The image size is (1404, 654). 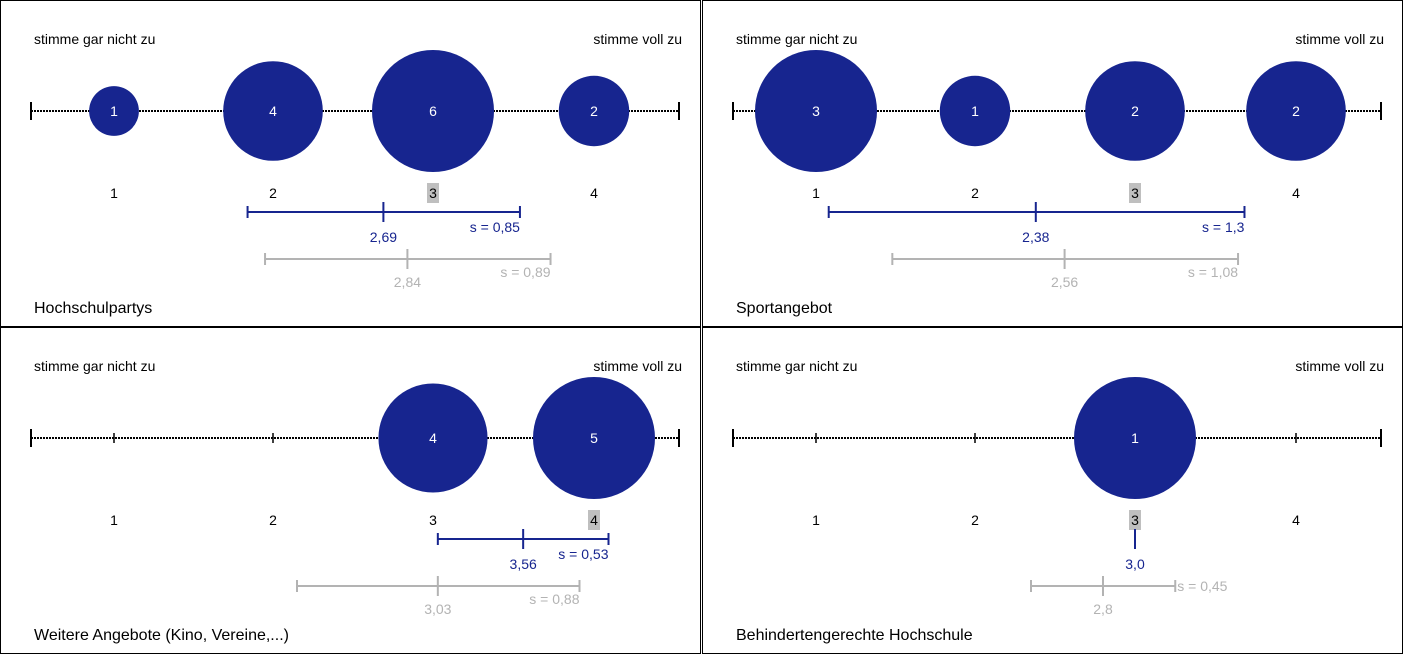 I want to click on panel-title: Weitere Angebote (Kino, Vereine,...), so click(x=161, y=635).